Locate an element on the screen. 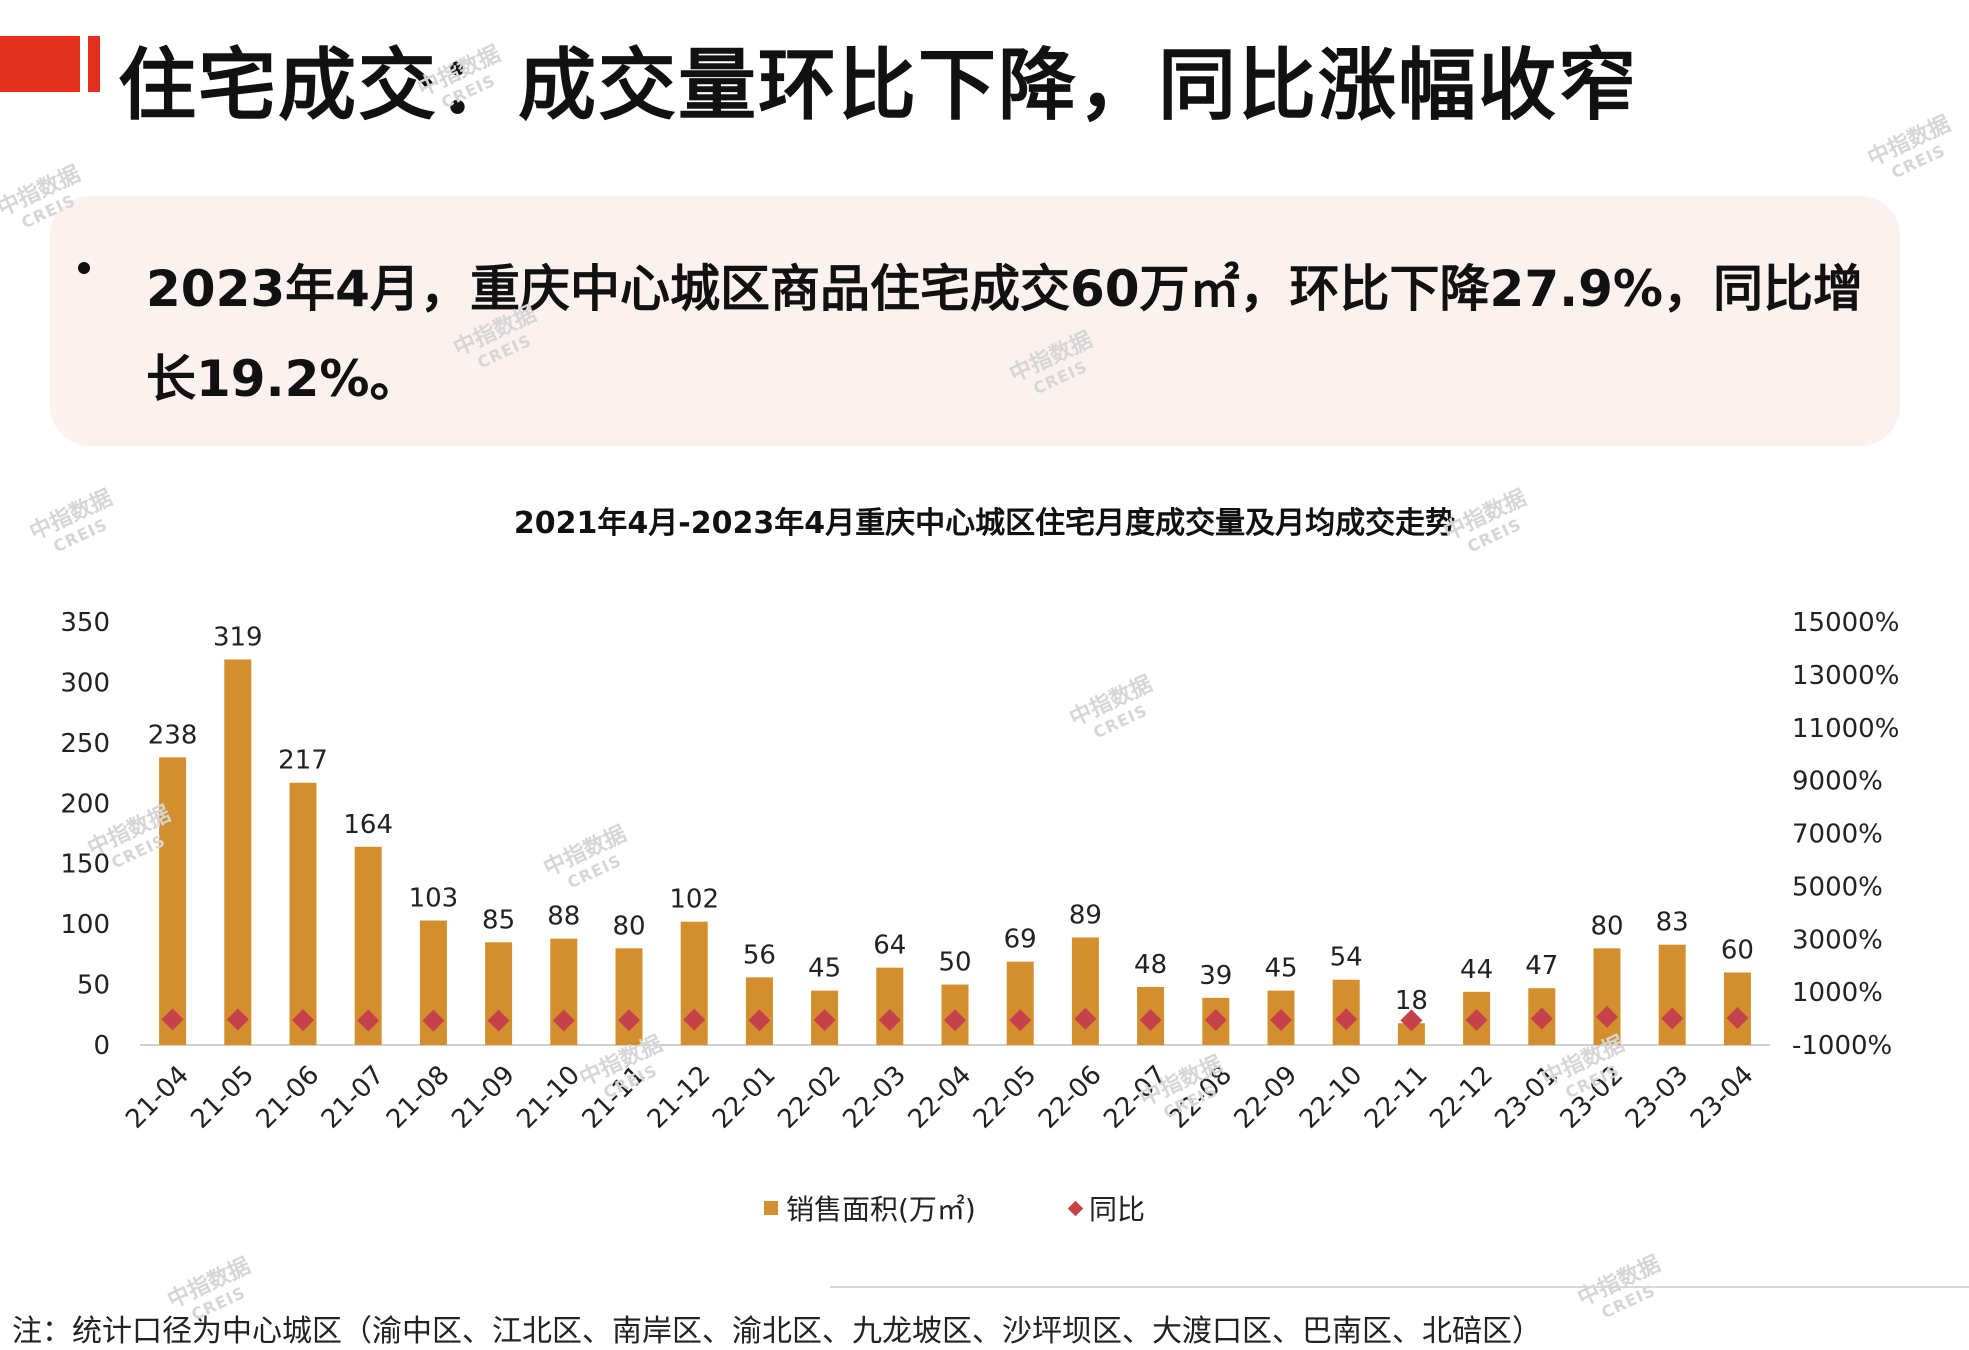  x-tick-label: 21-08 is located at coordinates (418, 1097).